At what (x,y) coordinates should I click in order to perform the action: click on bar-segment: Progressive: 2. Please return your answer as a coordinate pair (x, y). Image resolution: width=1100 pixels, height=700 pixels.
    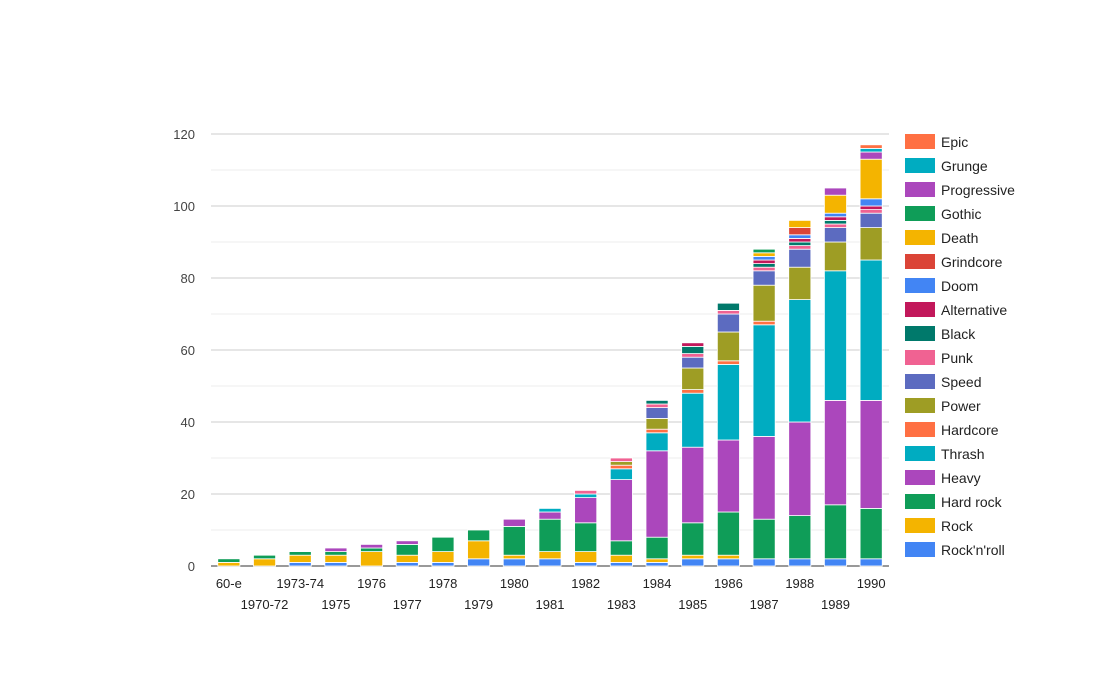
    Looking at the image, I should click on (871, 155).